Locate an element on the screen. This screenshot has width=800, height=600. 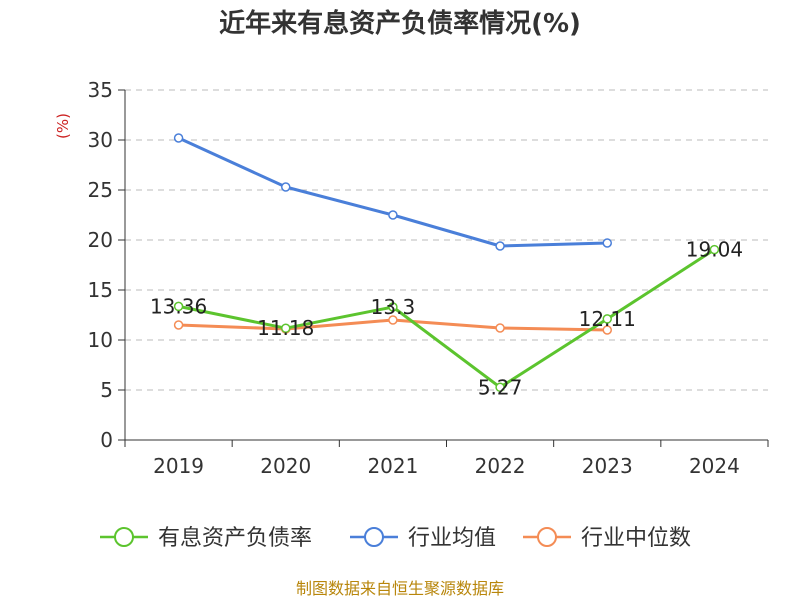
y-tick-label: 5 is located at coordinates (106, 390).